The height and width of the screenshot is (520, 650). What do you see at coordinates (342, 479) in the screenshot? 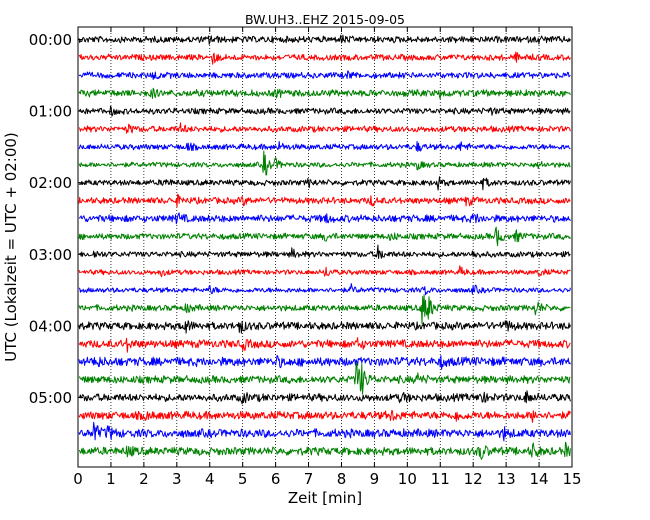
I see `x-tick-label-8: 8` at bounding box center [342, 479].